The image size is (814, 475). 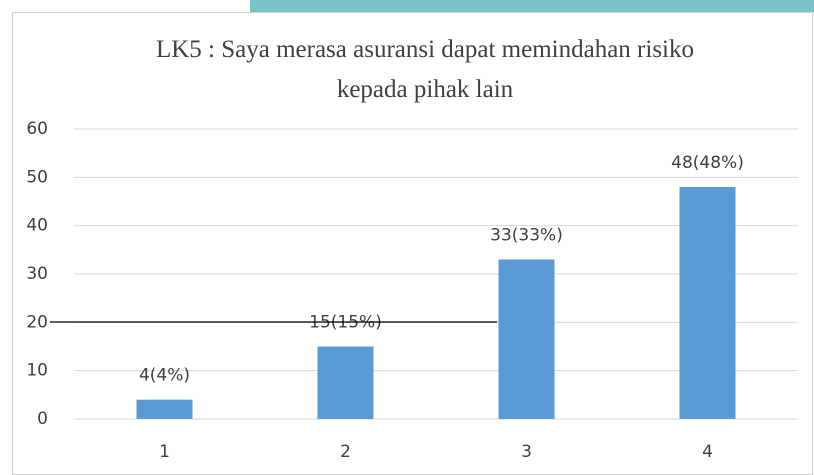 What do you see at coordinates (526, 236) in the screenshot?
I see `data-label: 33(33%)` at bounding box center [526, 236].